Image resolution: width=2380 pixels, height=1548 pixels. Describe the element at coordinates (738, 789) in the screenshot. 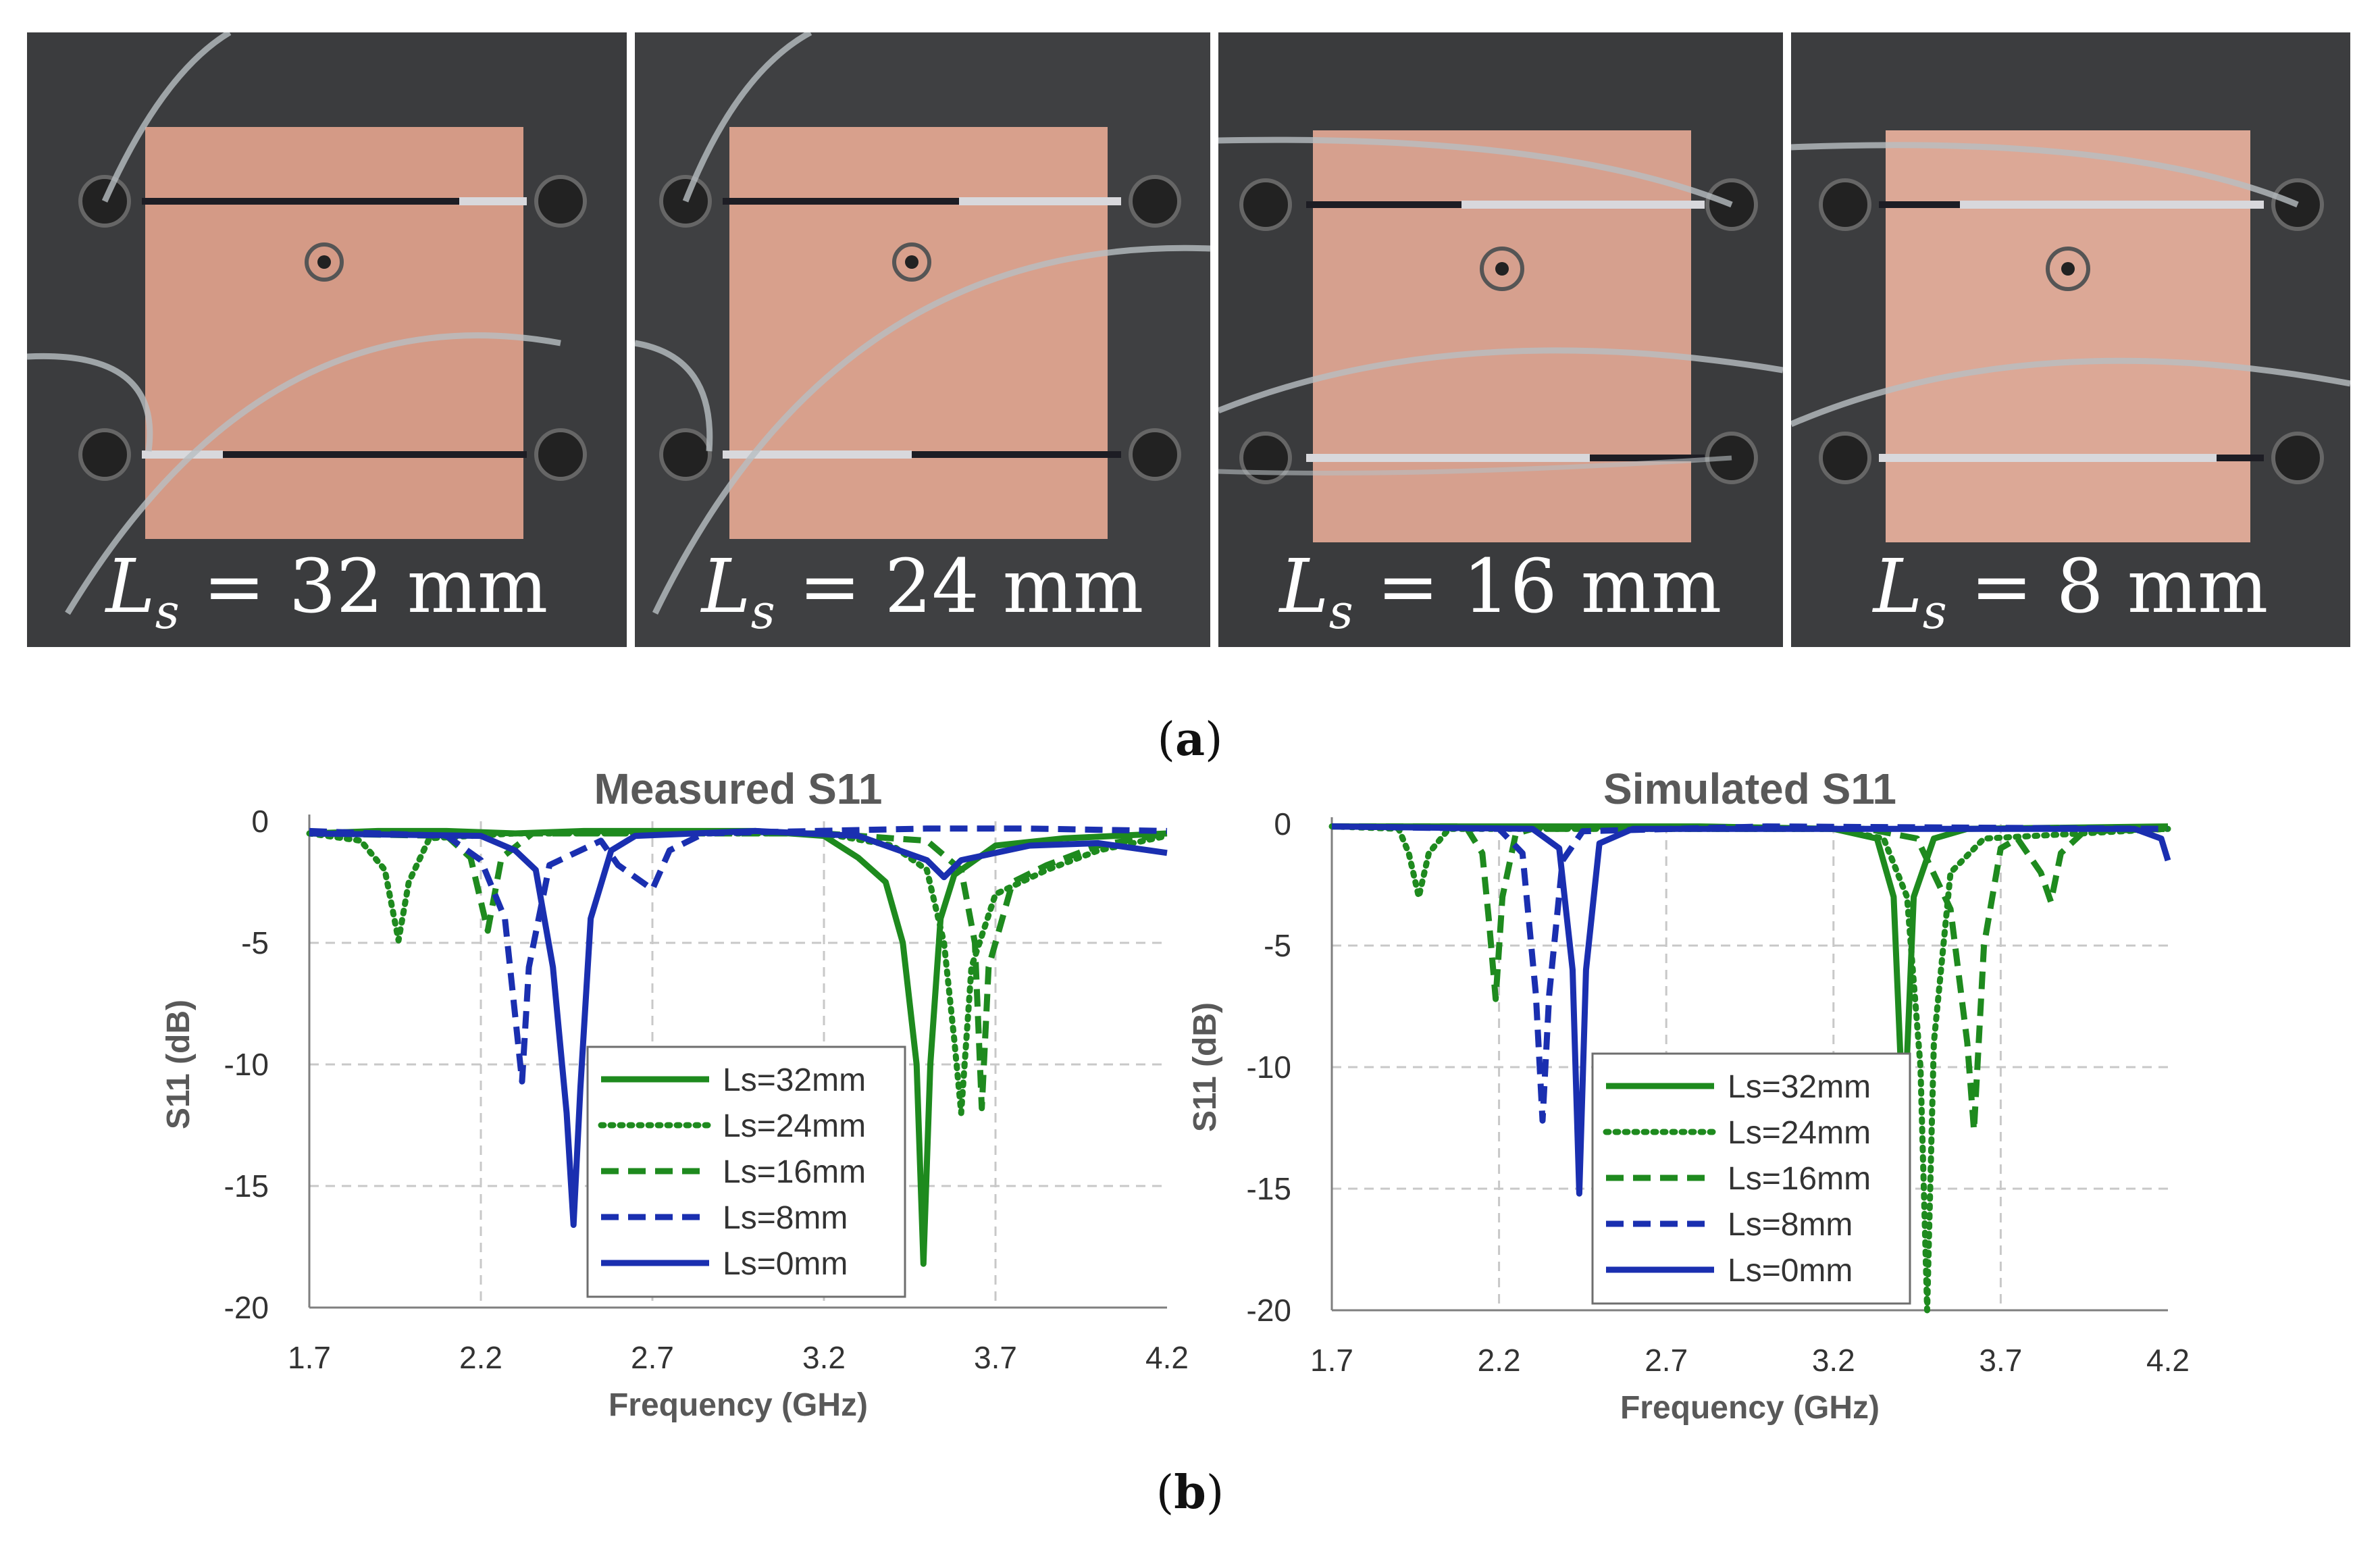

I see `chart-title: Measured S11` at that location.